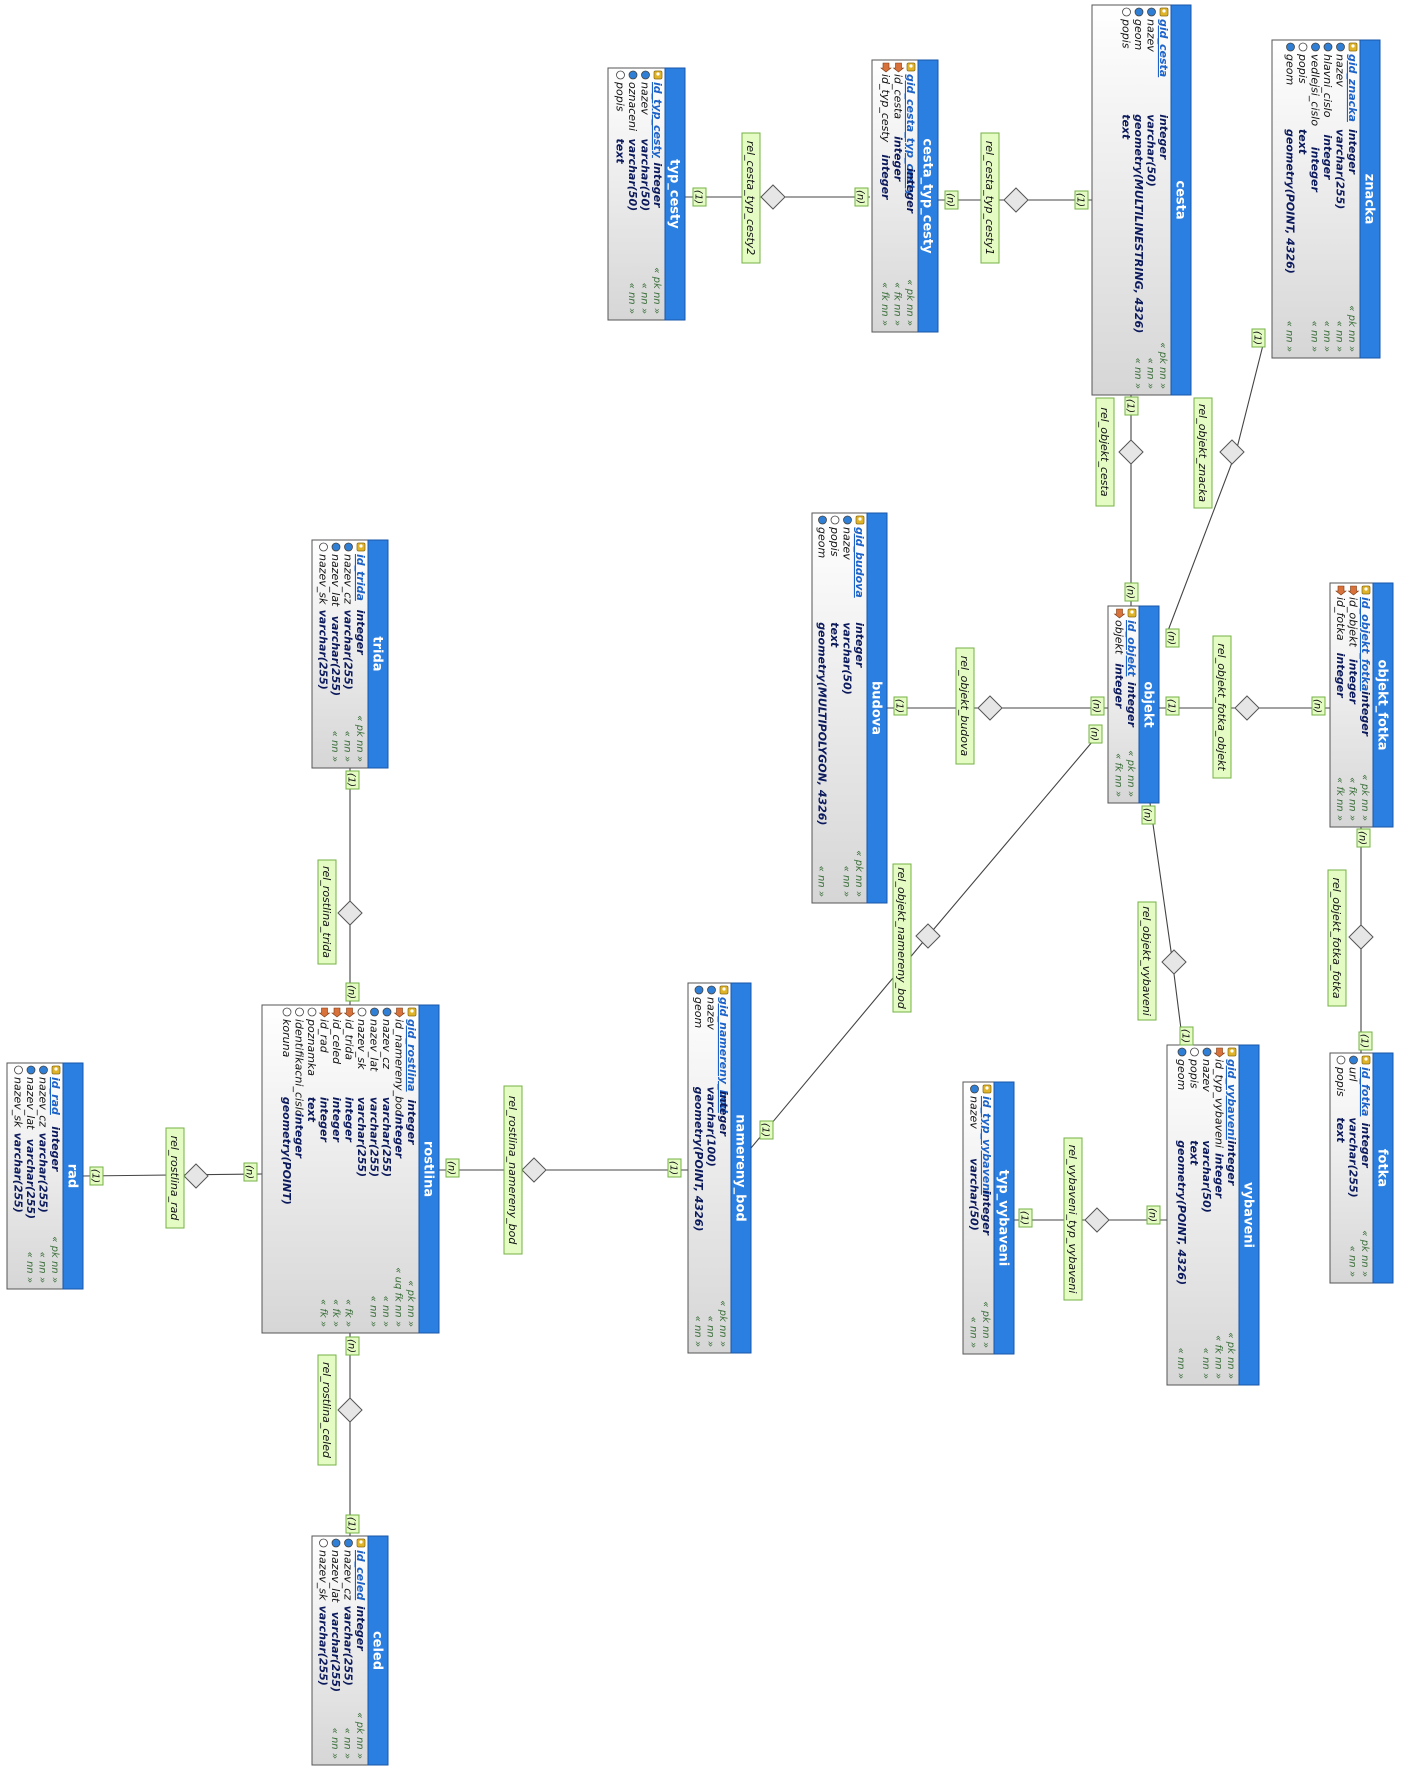 The width and height of the screenshot is (1416, 1770). I want to click on rel-cesta-typ-cesty1: rel_cesta_typ_cesty1 (n) (1), so click(1016, 198).